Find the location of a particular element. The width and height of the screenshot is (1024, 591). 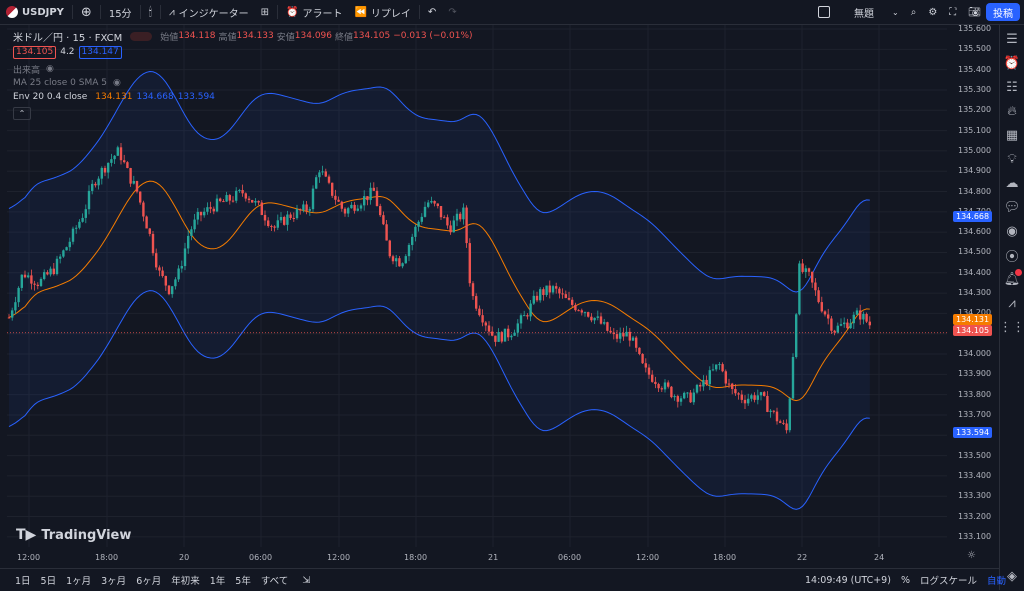

chat-bubble-icon: 💬︎ is located at coordinates (1012, 207).